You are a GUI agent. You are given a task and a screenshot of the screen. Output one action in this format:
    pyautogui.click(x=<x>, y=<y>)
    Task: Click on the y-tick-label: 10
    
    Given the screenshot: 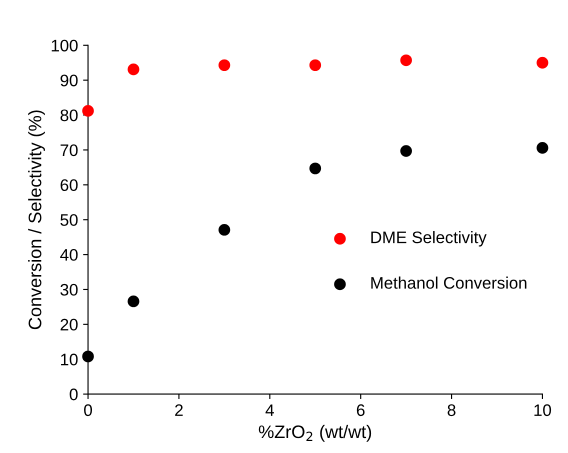 What is the action you would take?
    pyautogui.click(x=69, y=360)
    